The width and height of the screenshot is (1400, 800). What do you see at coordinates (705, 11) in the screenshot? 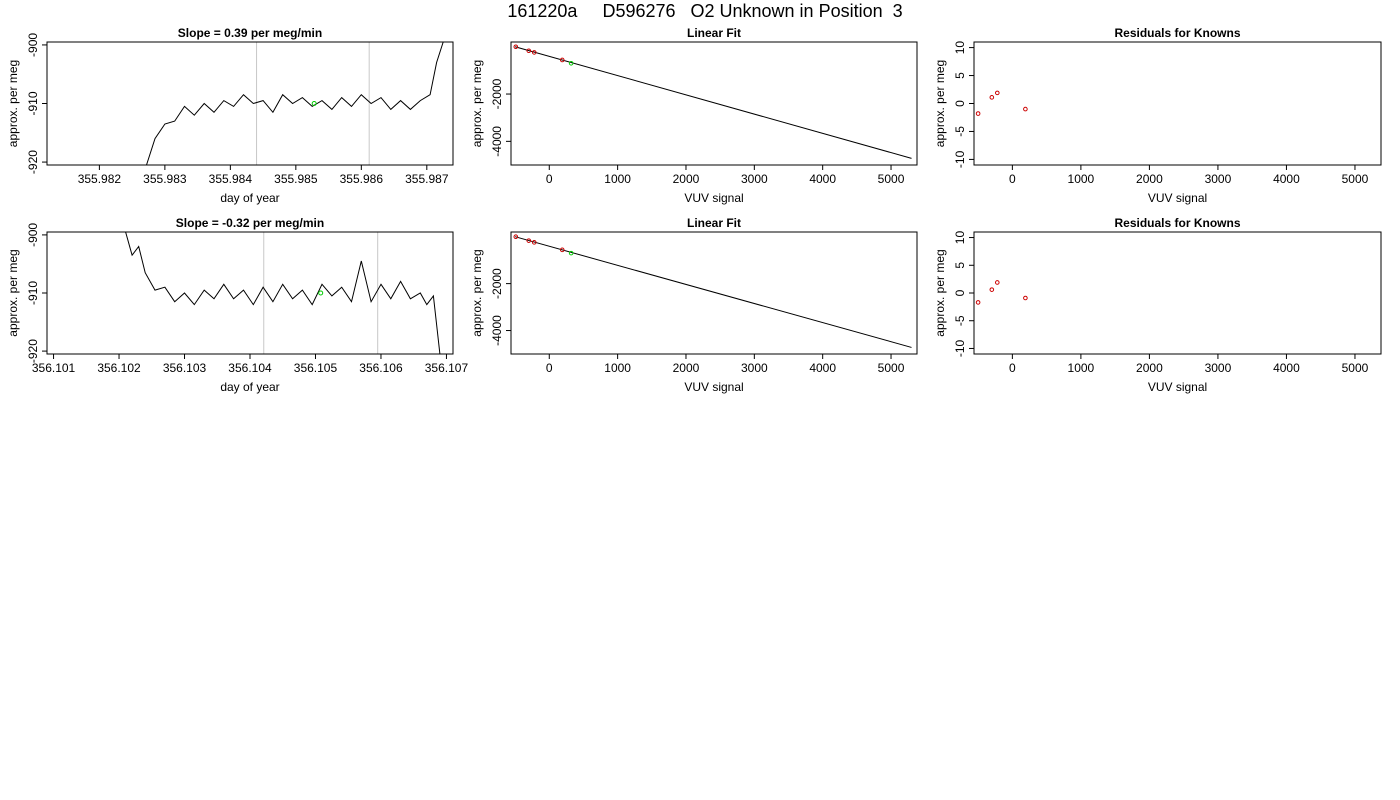
I see `figure-title: 161220a D596276 O2 Unknown in Position 3` at bounding box center [705, 11].